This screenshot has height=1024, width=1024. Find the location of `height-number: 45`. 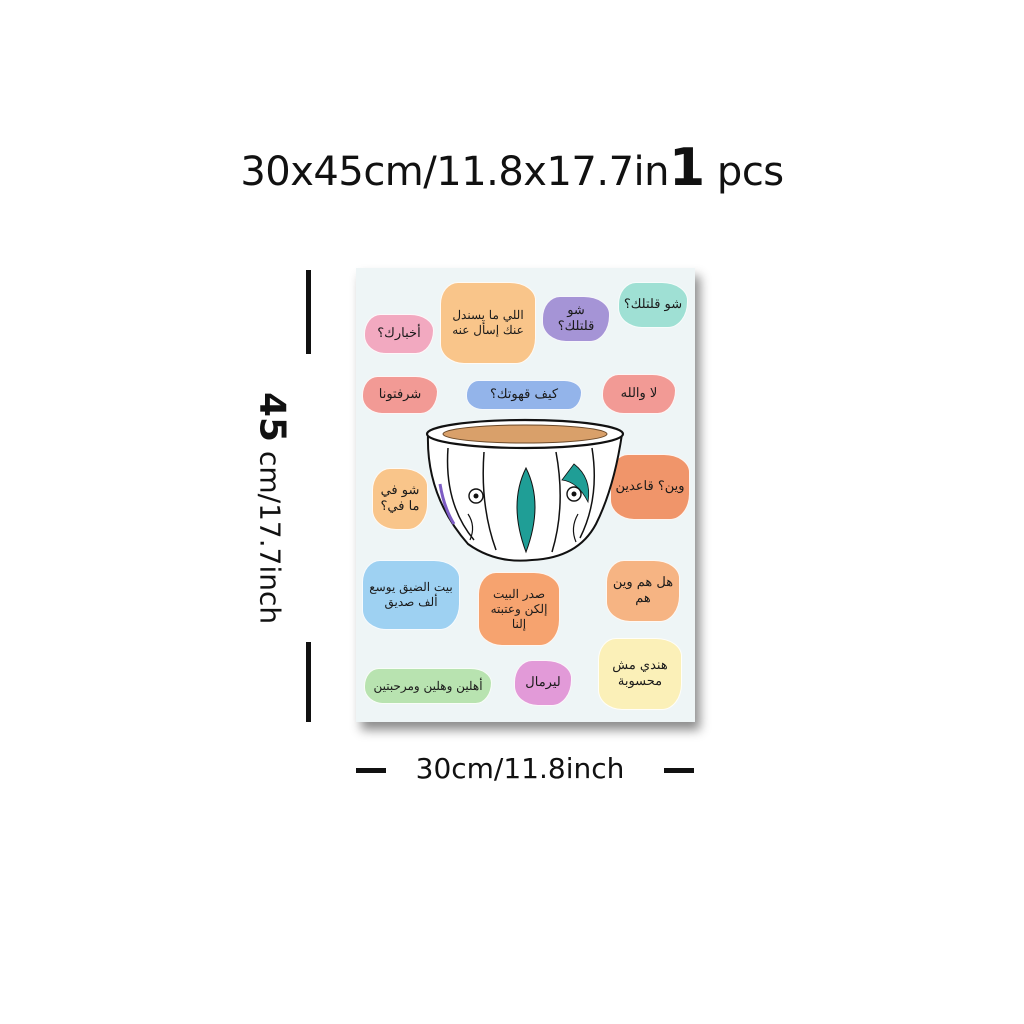

height-number: 45 is located at coordinates (272, 417).